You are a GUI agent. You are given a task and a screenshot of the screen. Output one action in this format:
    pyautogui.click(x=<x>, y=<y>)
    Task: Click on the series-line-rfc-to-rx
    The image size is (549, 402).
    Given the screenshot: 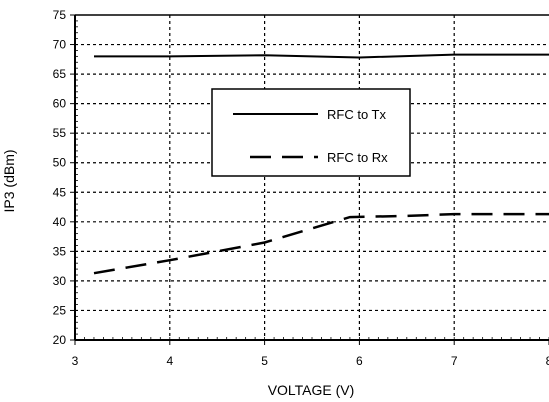 What is the action you would take?
    pyautogui.click(x=321, y=243)
    